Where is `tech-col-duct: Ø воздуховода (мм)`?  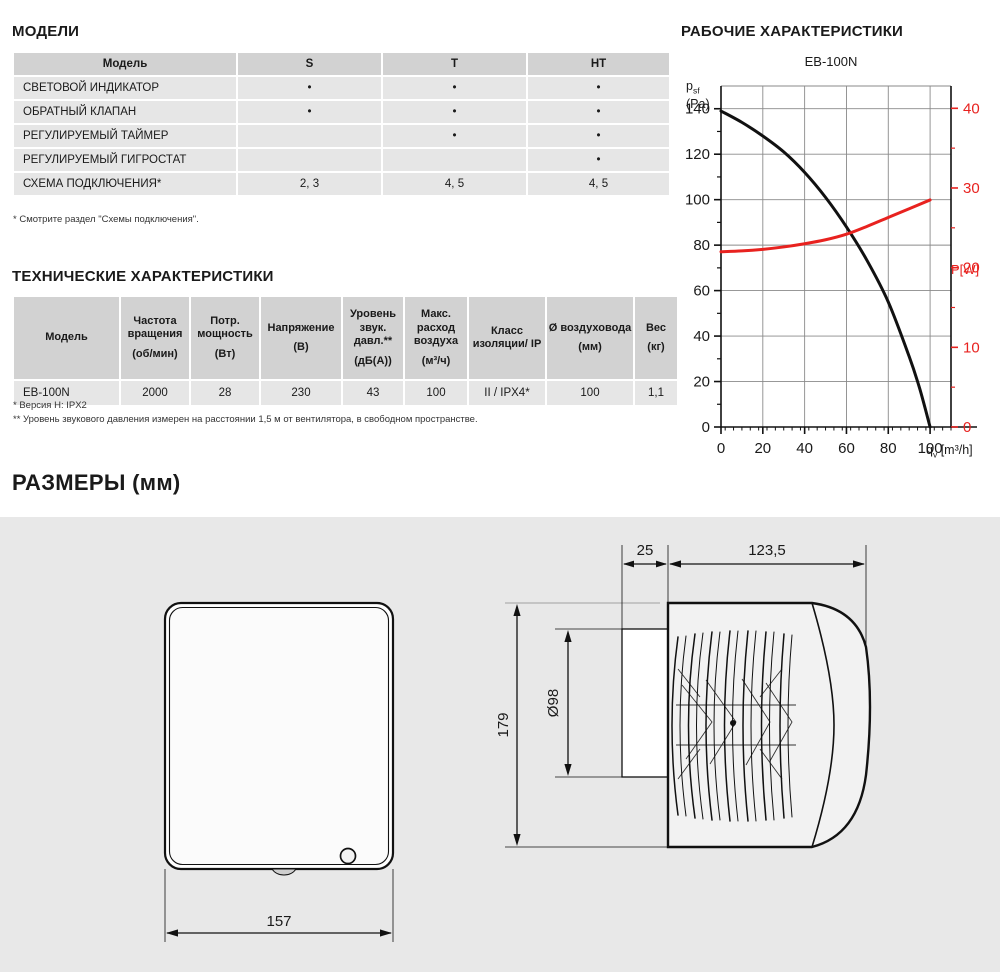
tech-col-duct: Ø воздуховода (мм) is located at coordinates (590, 338).